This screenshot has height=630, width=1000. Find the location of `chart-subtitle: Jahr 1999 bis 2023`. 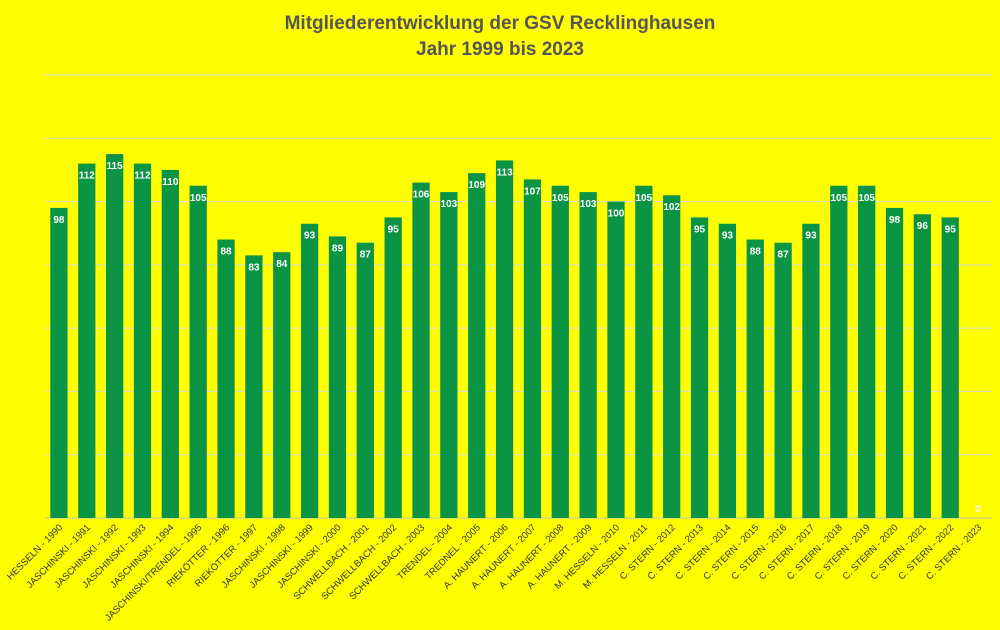

chart-subtitle: Jahr 1999 bis 2023 is located at coordinates (500, 49).